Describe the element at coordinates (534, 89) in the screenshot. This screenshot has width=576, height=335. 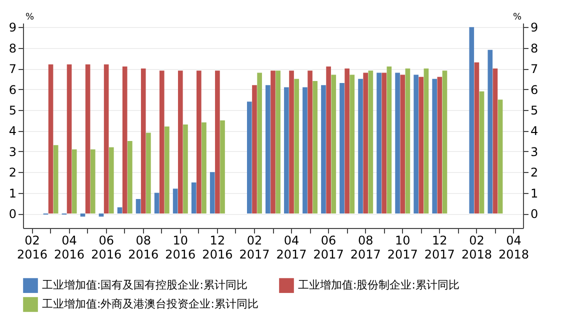
I see `y2-tick-label: 6` at that location.